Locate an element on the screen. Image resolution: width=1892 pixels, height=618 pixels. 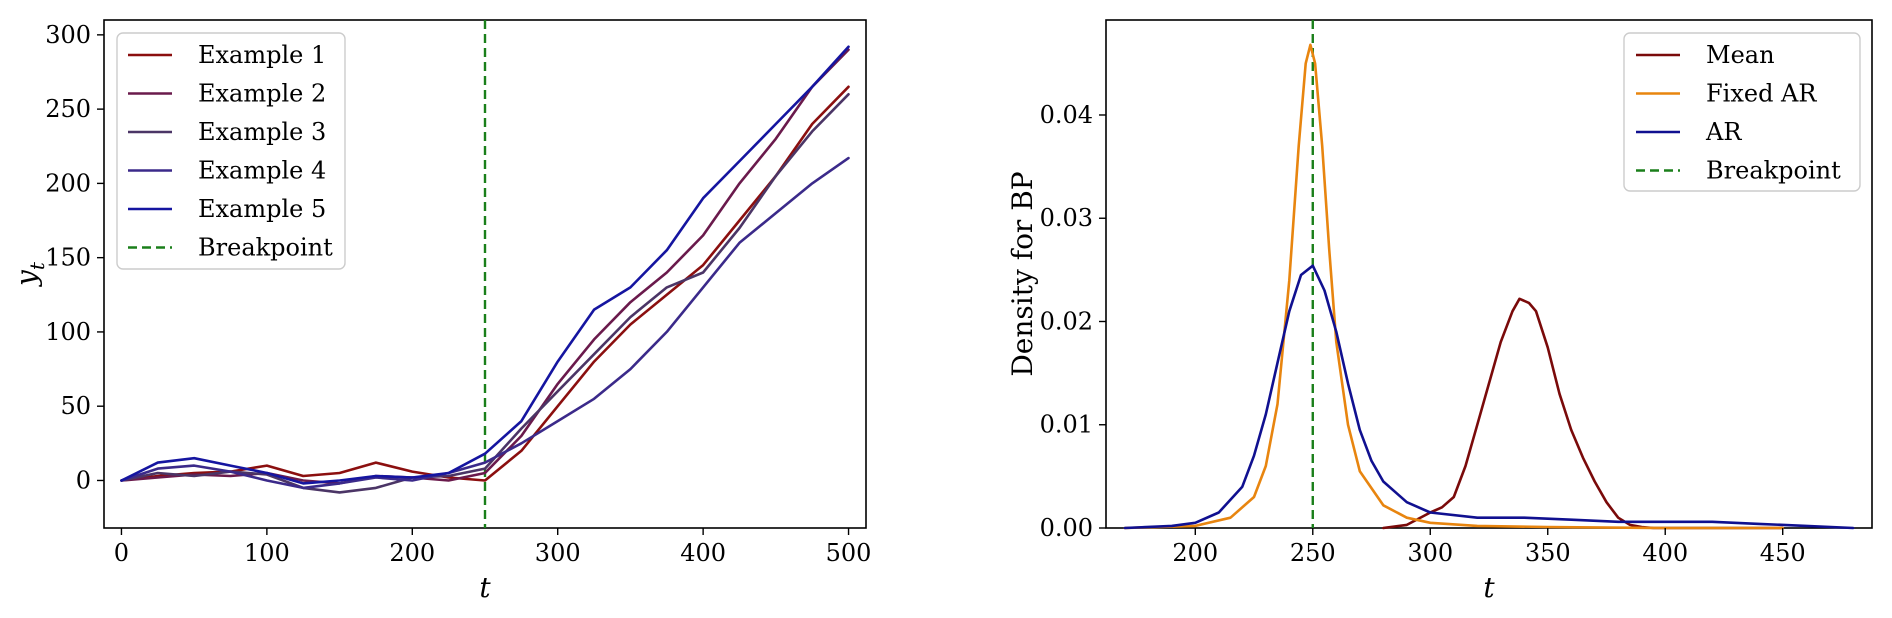
left-y-axis-label-main: y is located at coordinates (26, 278).